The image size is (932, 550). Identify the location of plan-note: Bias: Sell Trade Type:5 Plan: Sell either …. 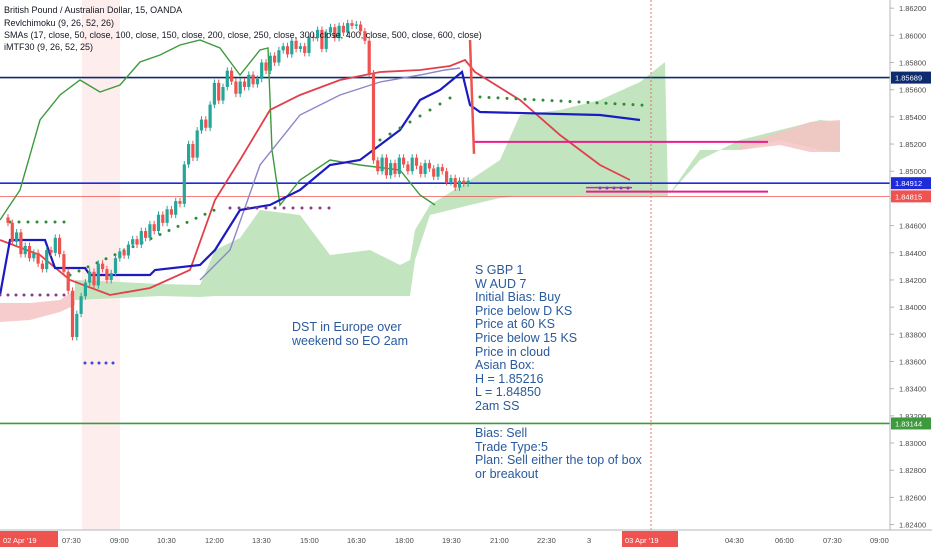
(558, 453).